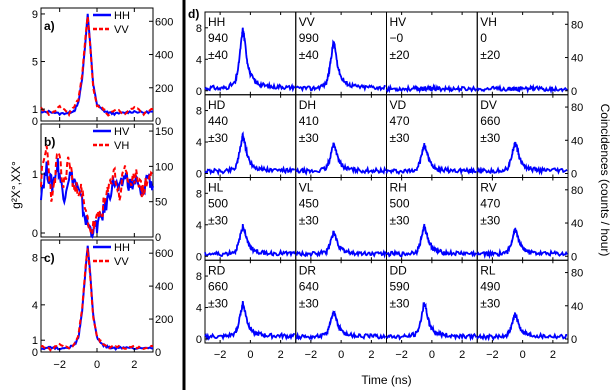  Describe the element at coordinates (122, 132) in the screenshot. I see `legend-label-HV: HV` at that location.